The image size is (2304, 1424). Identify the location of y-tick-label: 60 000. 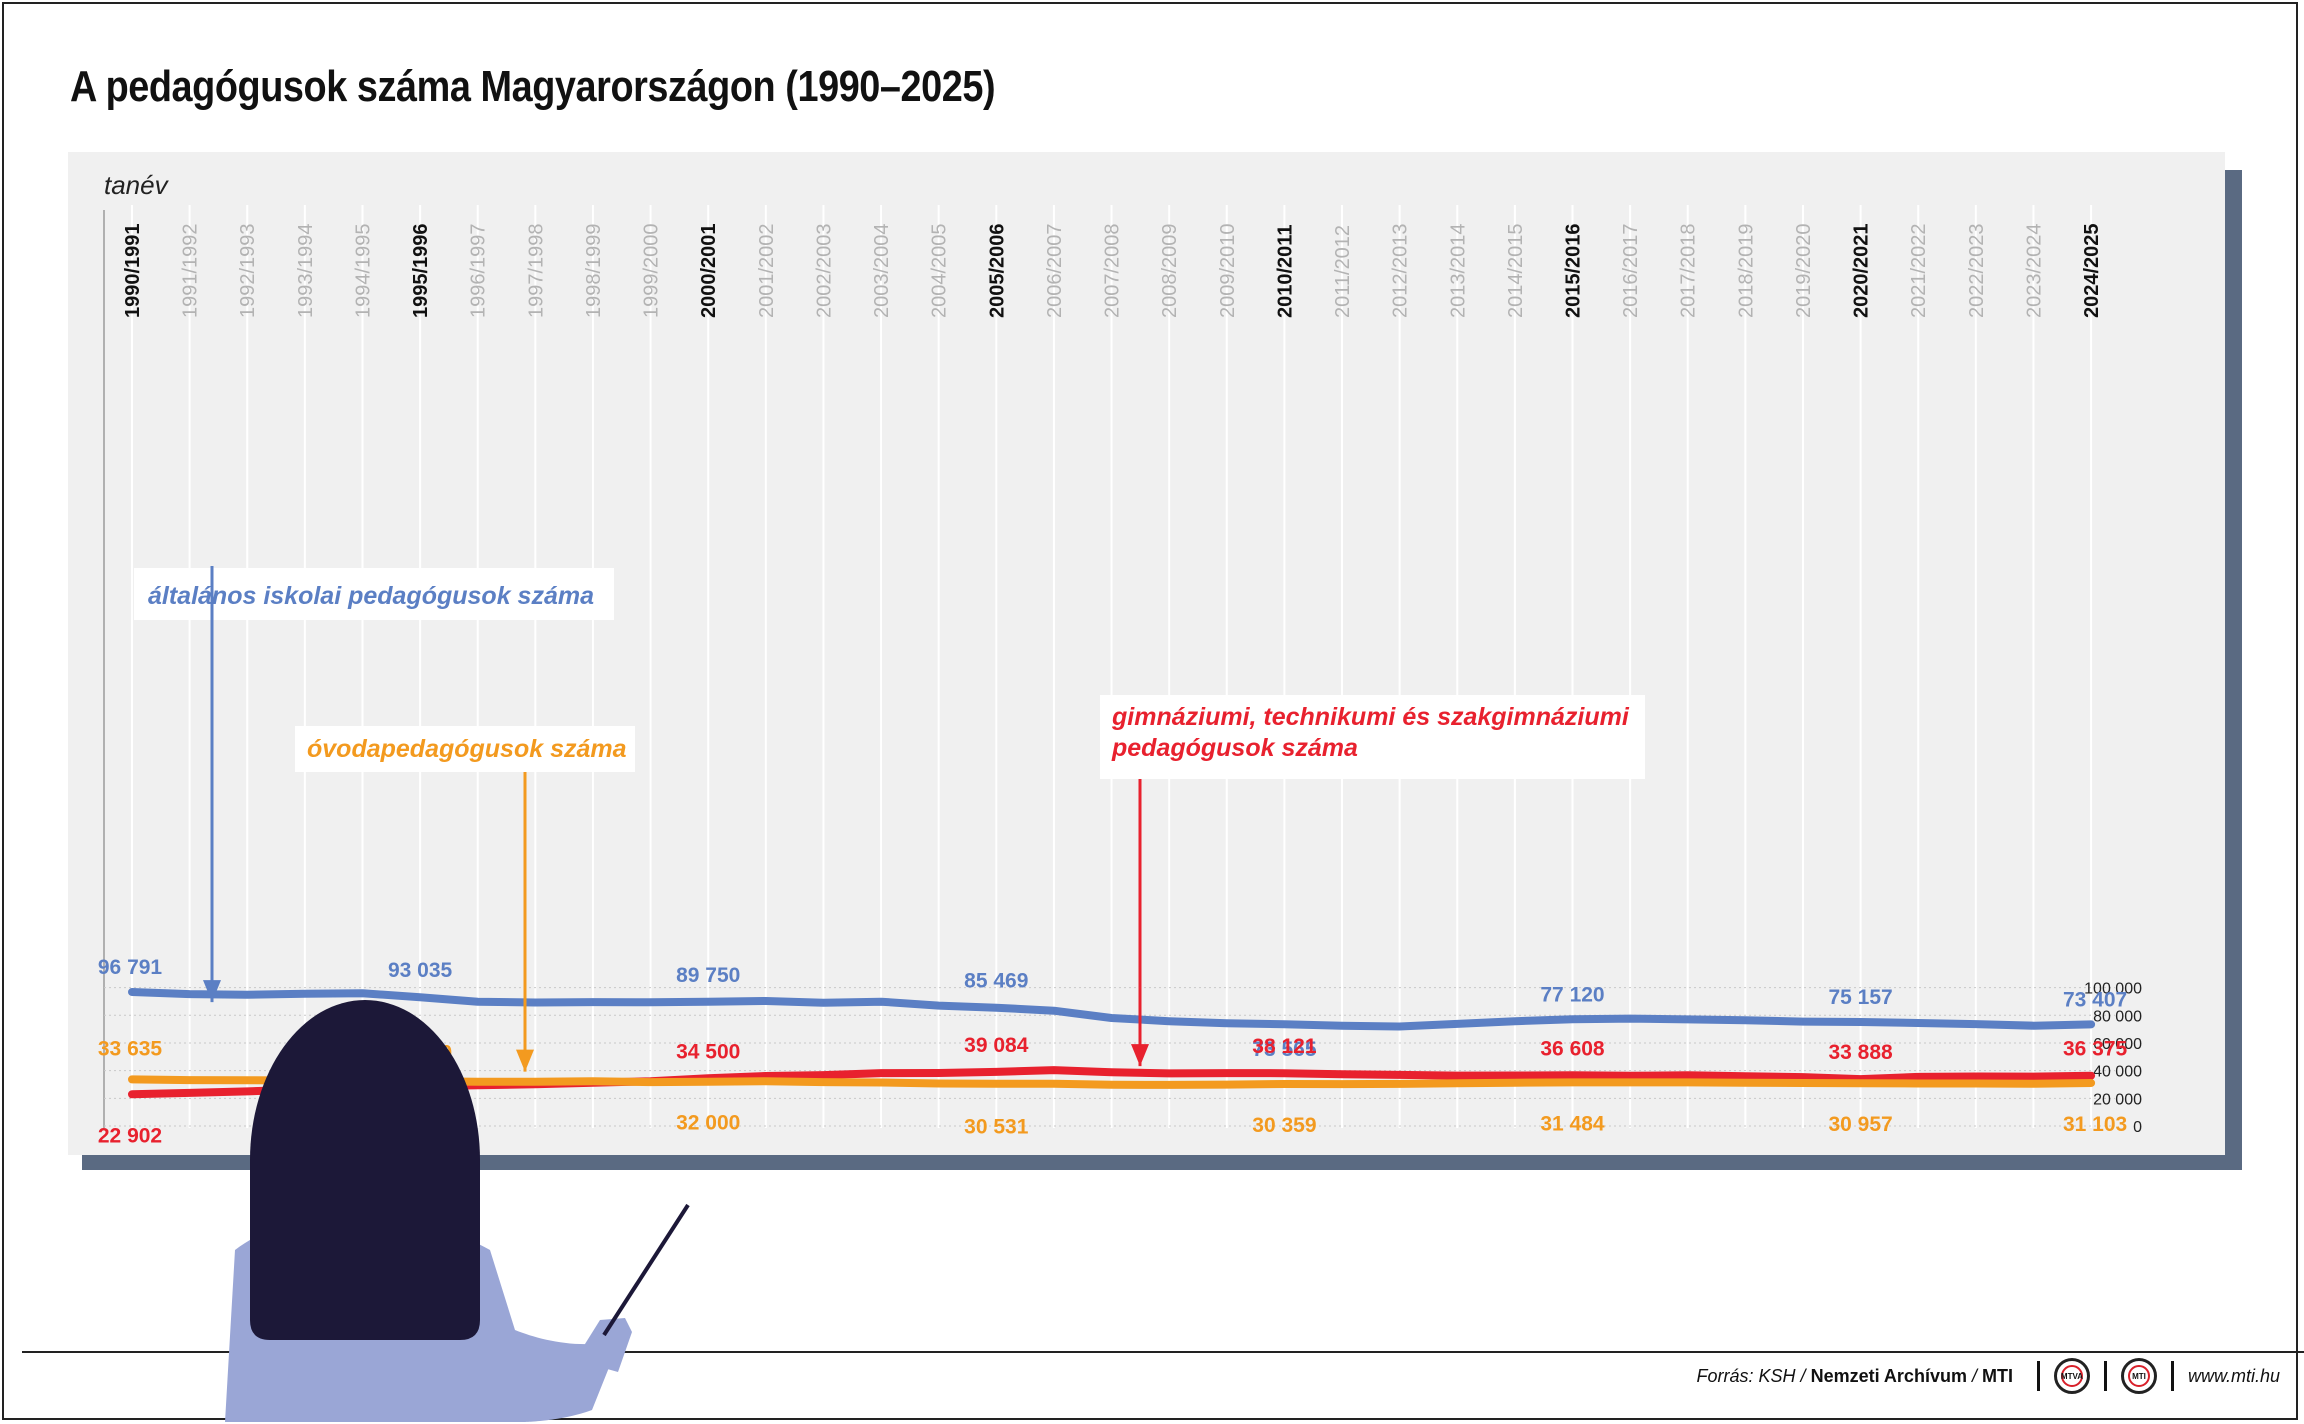
(2117, 1044).